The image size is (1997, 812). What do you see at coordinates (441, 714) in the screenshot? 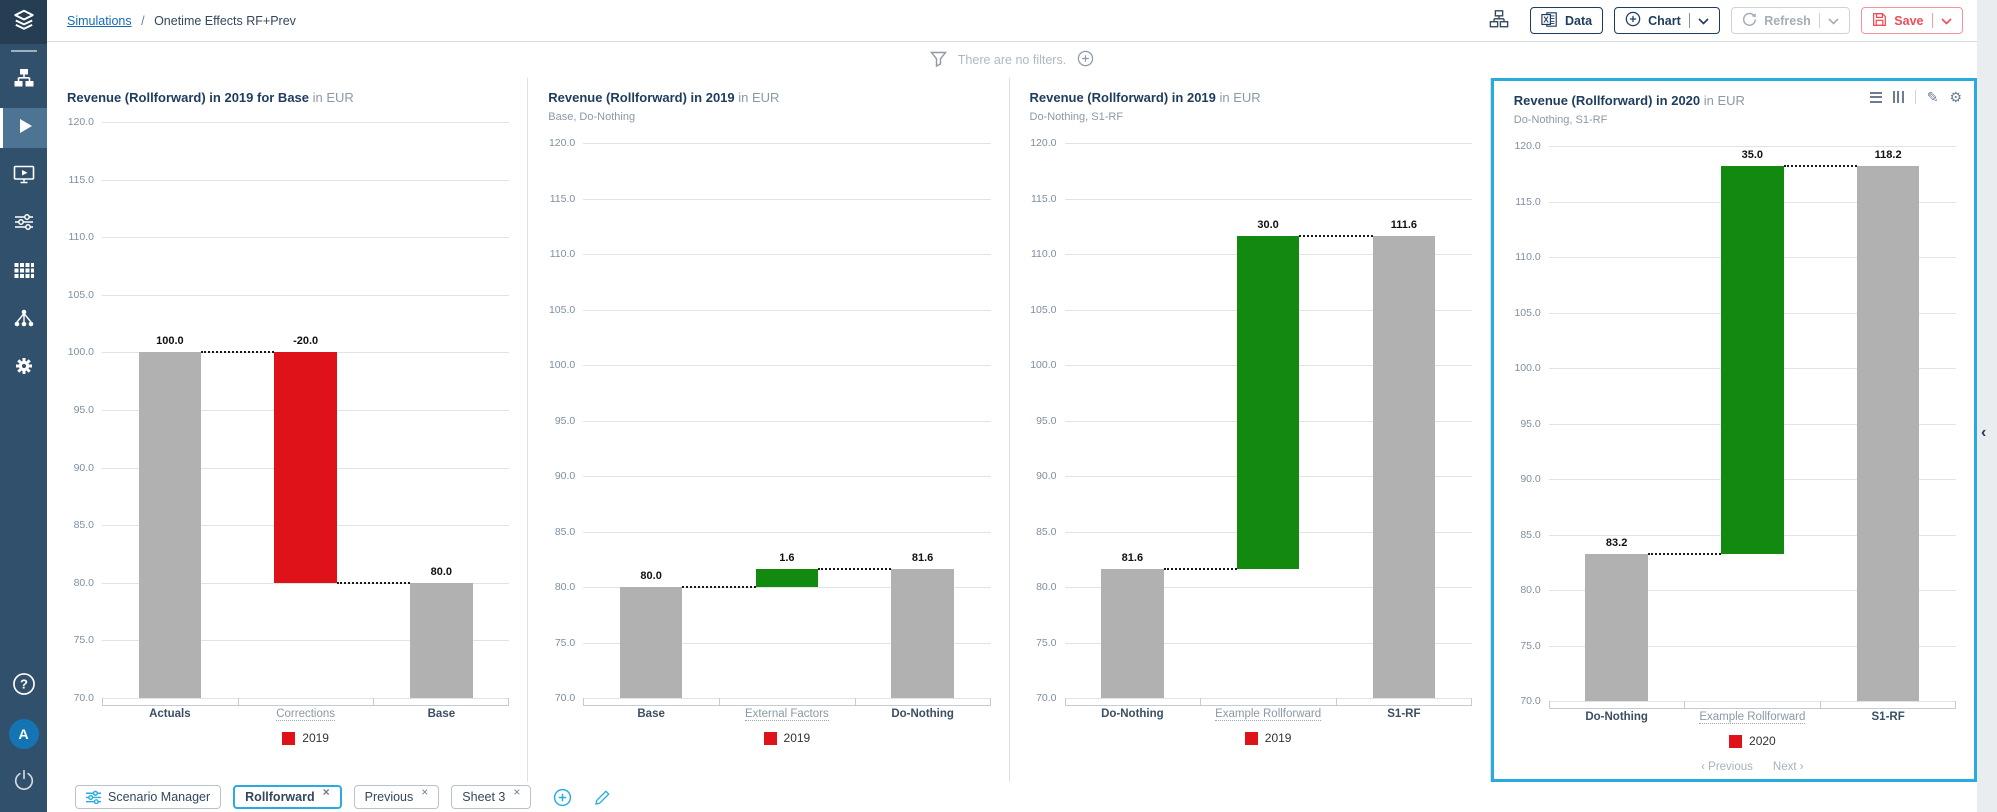
I see `category-label-base: Base` at bounding box center [441, 714].